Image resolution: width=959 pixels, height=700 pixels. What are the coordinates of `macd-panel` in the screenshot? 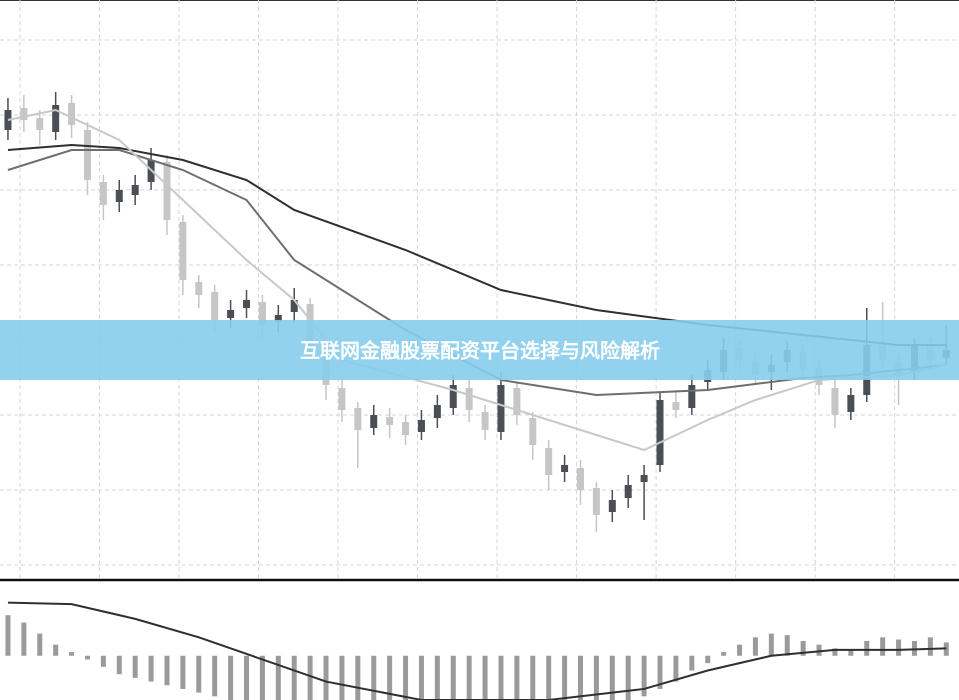 It's located at (477, 650).